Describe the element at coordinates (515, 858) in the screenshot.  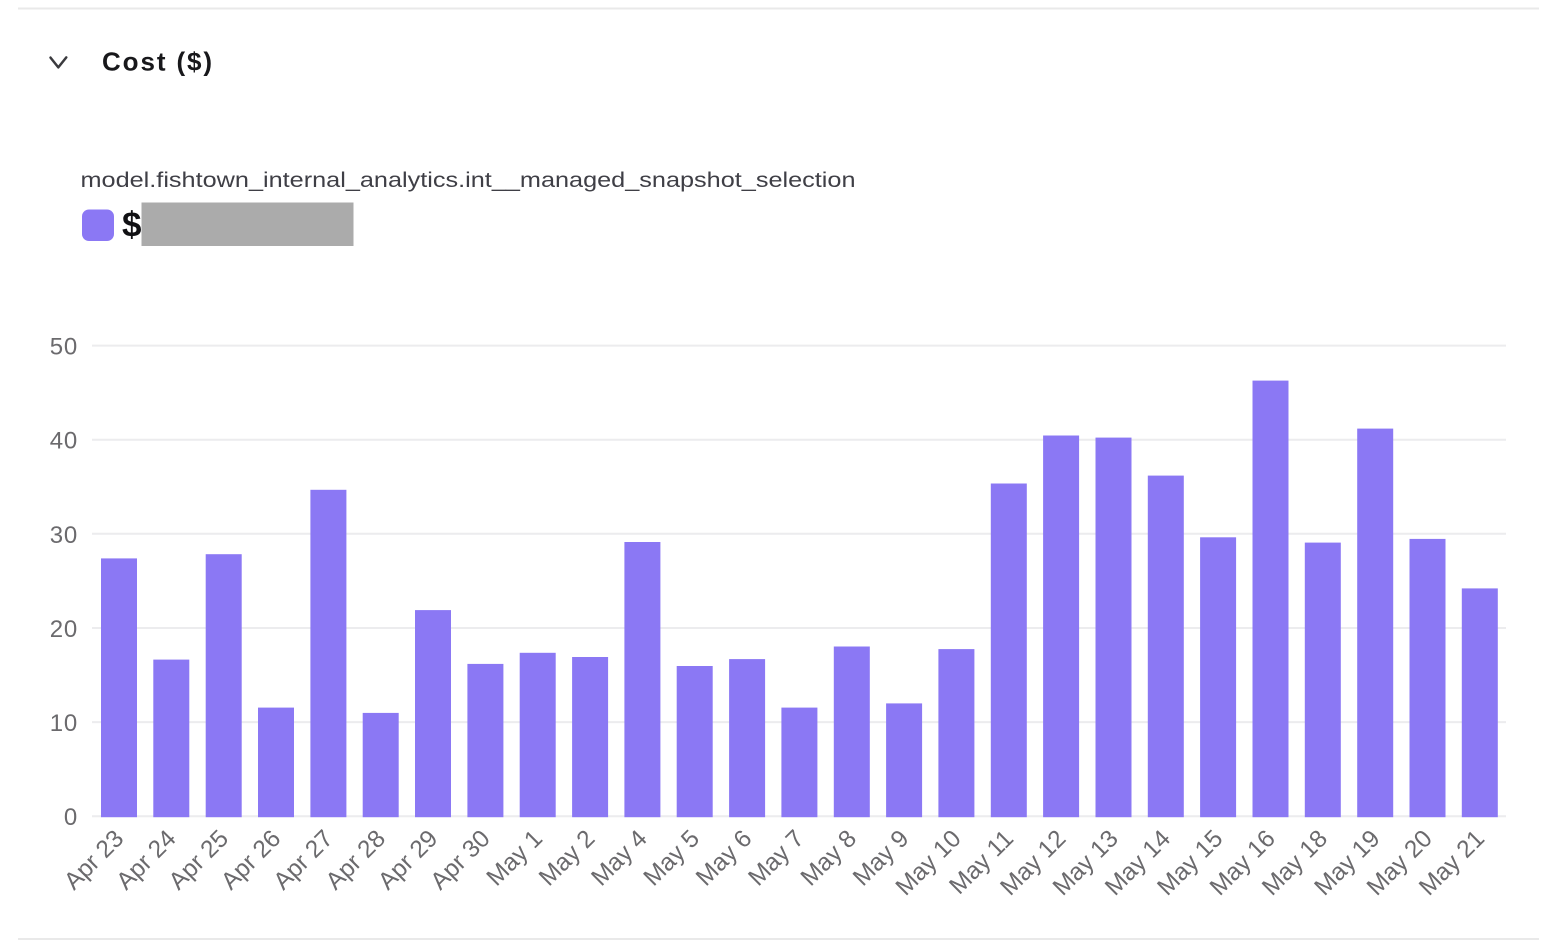
I see `svg-text: May 1` at that location.